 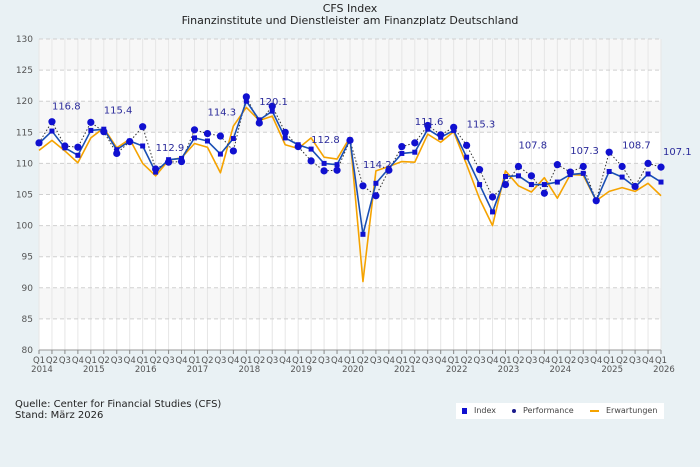 What do you see at coordinates (623, 410) in the screenshot?
I see `legend-item-erwartungen: Erwartungen` at bounding box center [623, 410].